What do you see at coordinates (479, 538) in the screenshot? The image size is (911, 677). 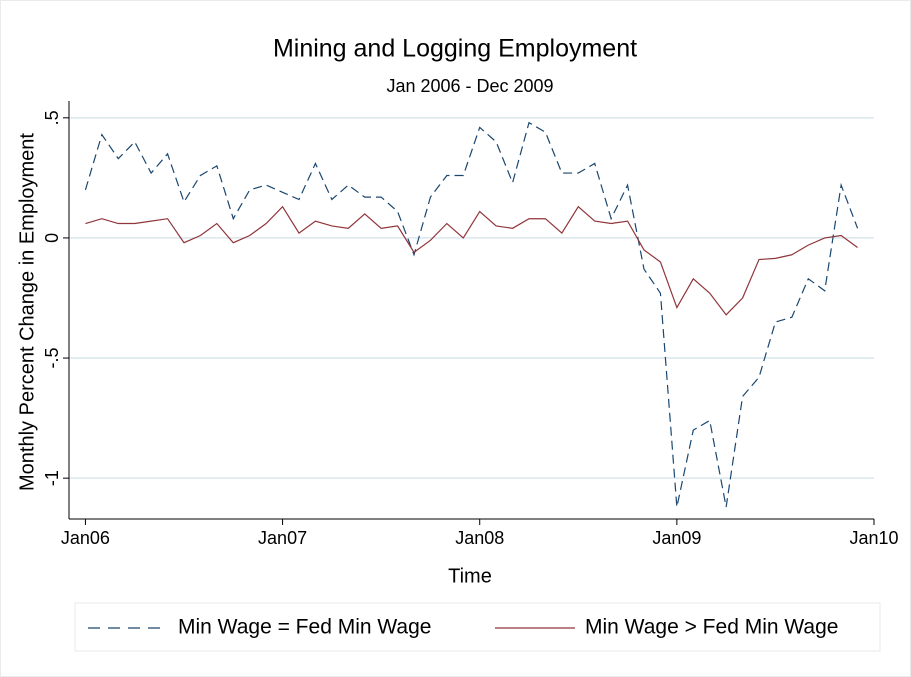 I see `x-tick-label: Jan08` at bounding box center [479, 538].